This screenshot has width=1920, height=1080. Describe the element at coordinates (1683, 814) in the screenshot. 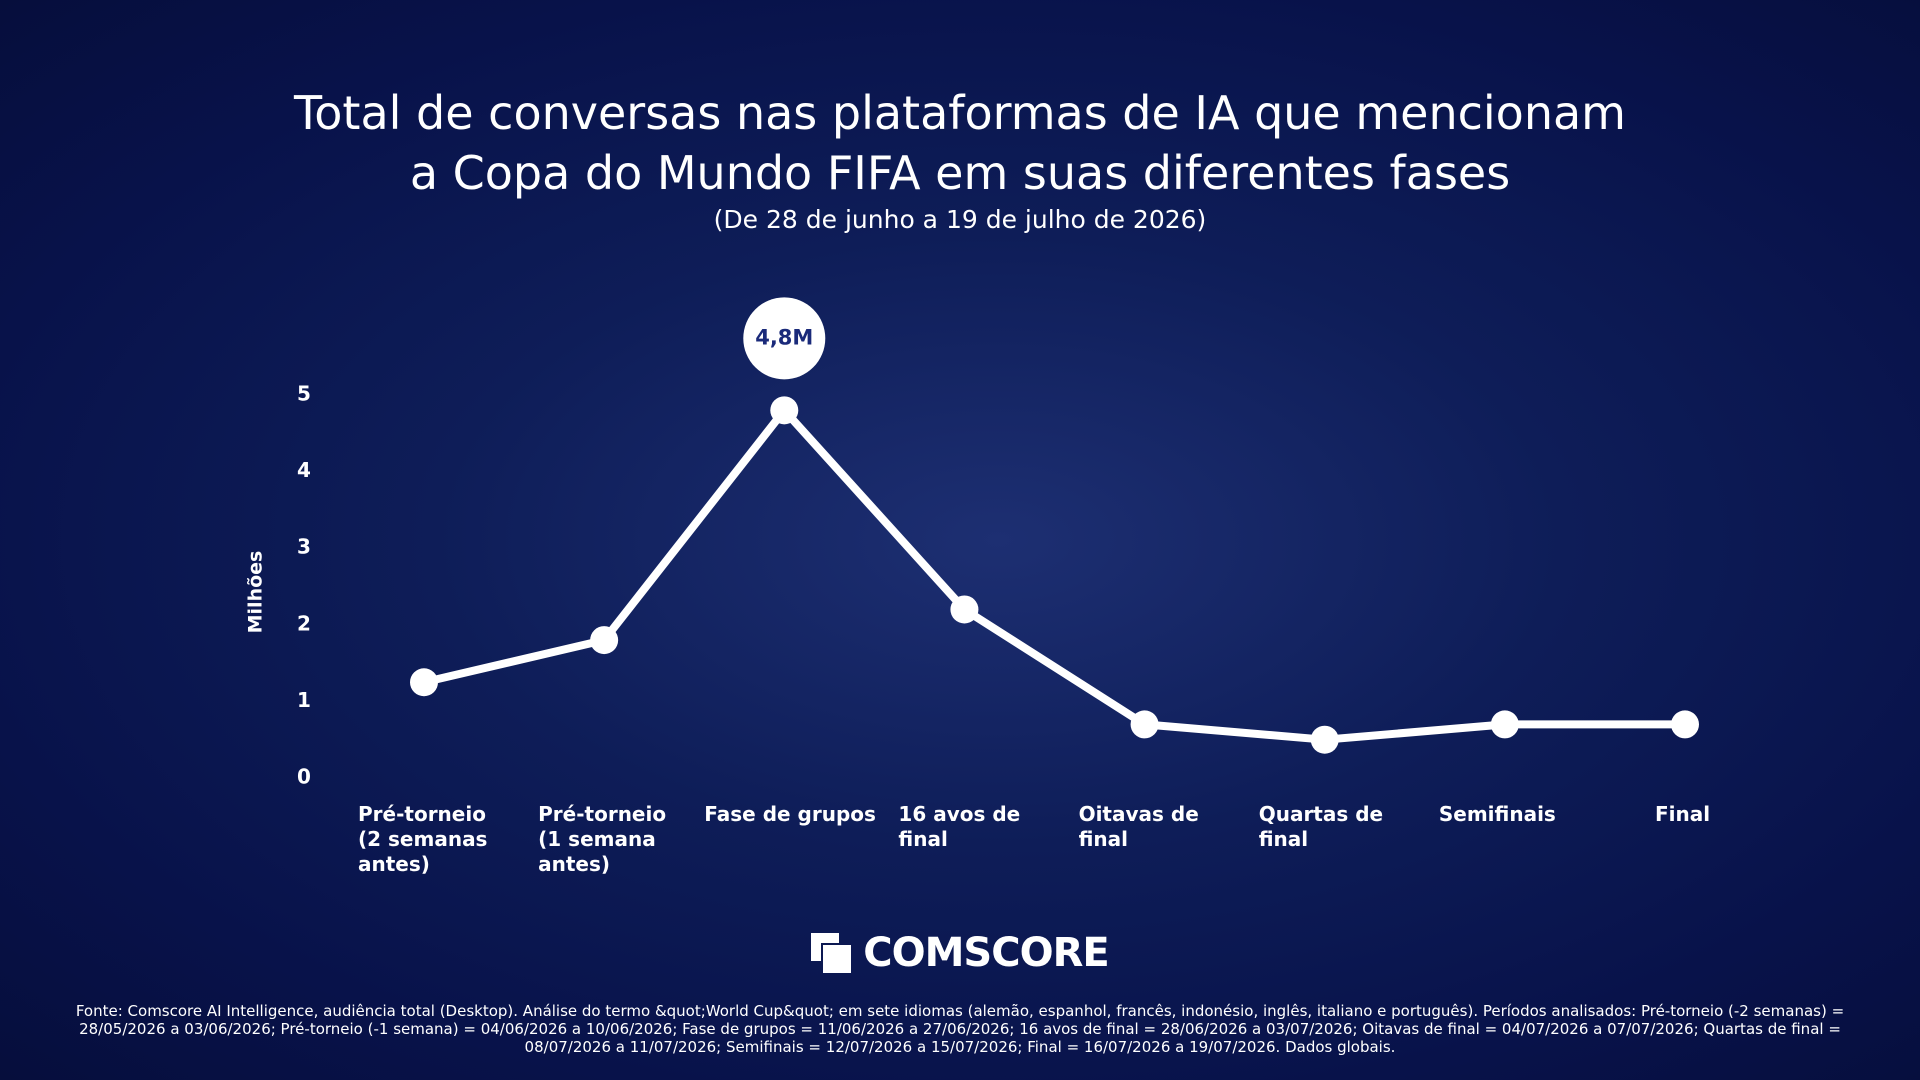

I see `x-tick-label: Final` at that location.